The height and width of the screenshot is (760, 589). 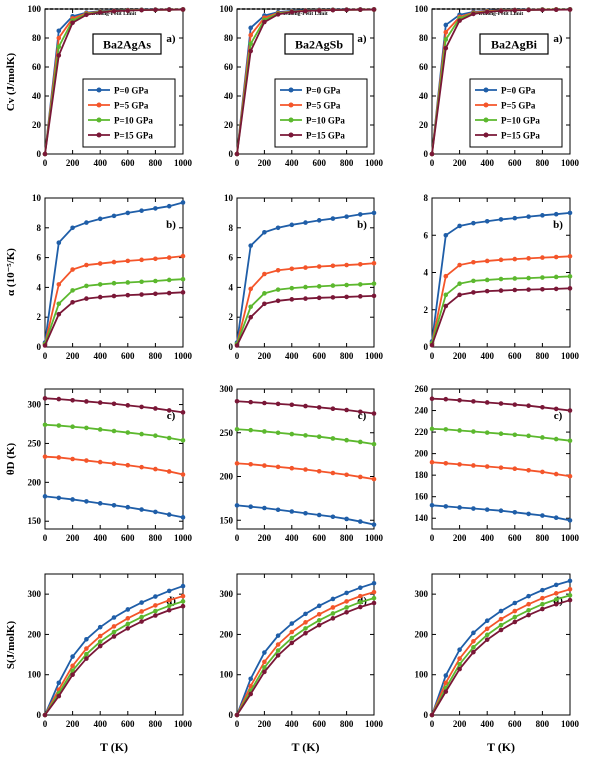 I want to click on x-tick-label: 1000, so click(x=183, y=356).